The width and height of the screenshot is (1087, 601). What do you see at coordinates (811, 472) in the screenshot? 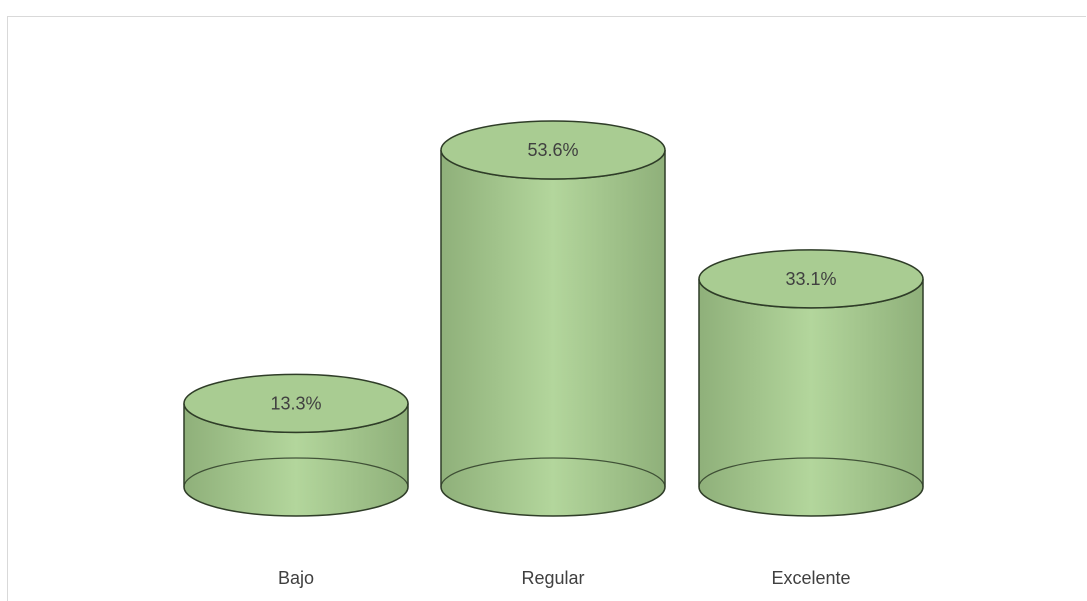
I see `cylinder-base-back-excelente` at bounding box center [811, 472].